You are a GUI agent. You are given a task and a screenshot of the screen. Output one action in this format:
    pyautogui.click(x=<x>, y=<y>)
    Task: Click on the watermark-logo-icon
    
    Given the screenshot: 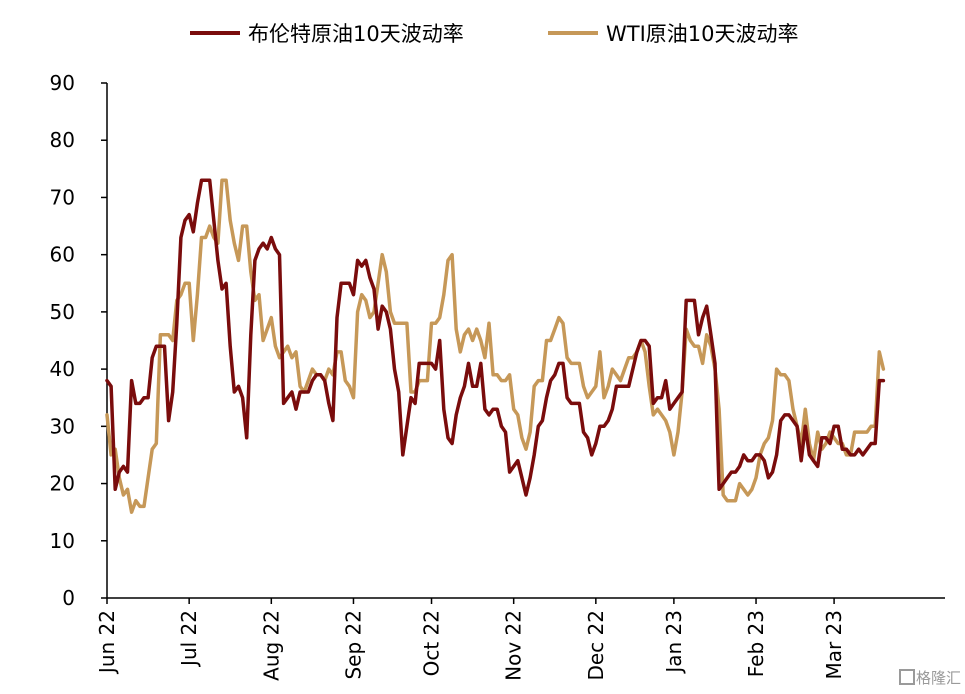 What is the action you would take?
    pyautogui.click(x=907, y=677)
    